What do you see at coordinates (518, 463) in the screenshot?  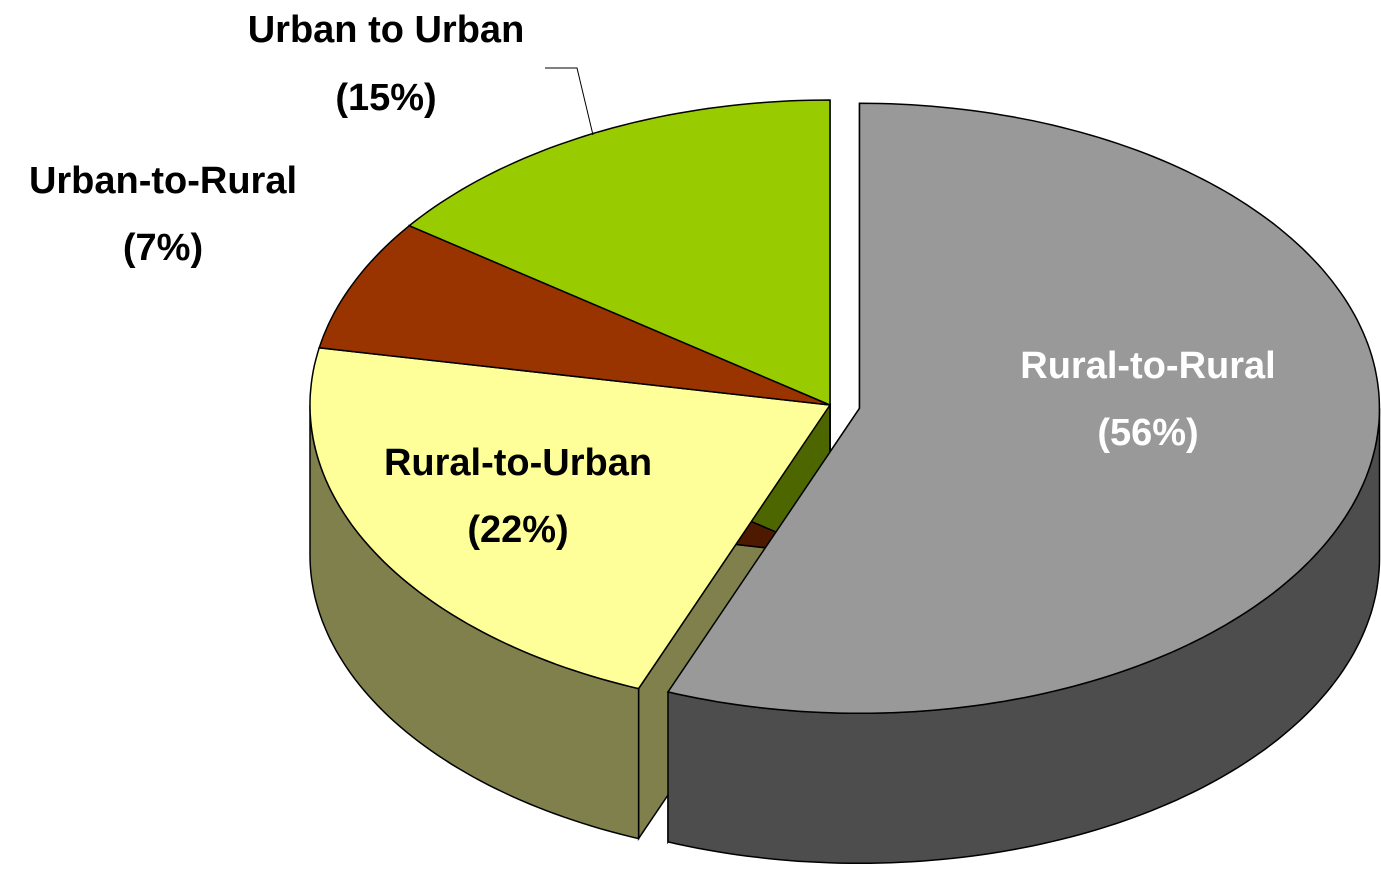 I see `slice-label: Rural-to-Urban` at bounding box center [518, 463].